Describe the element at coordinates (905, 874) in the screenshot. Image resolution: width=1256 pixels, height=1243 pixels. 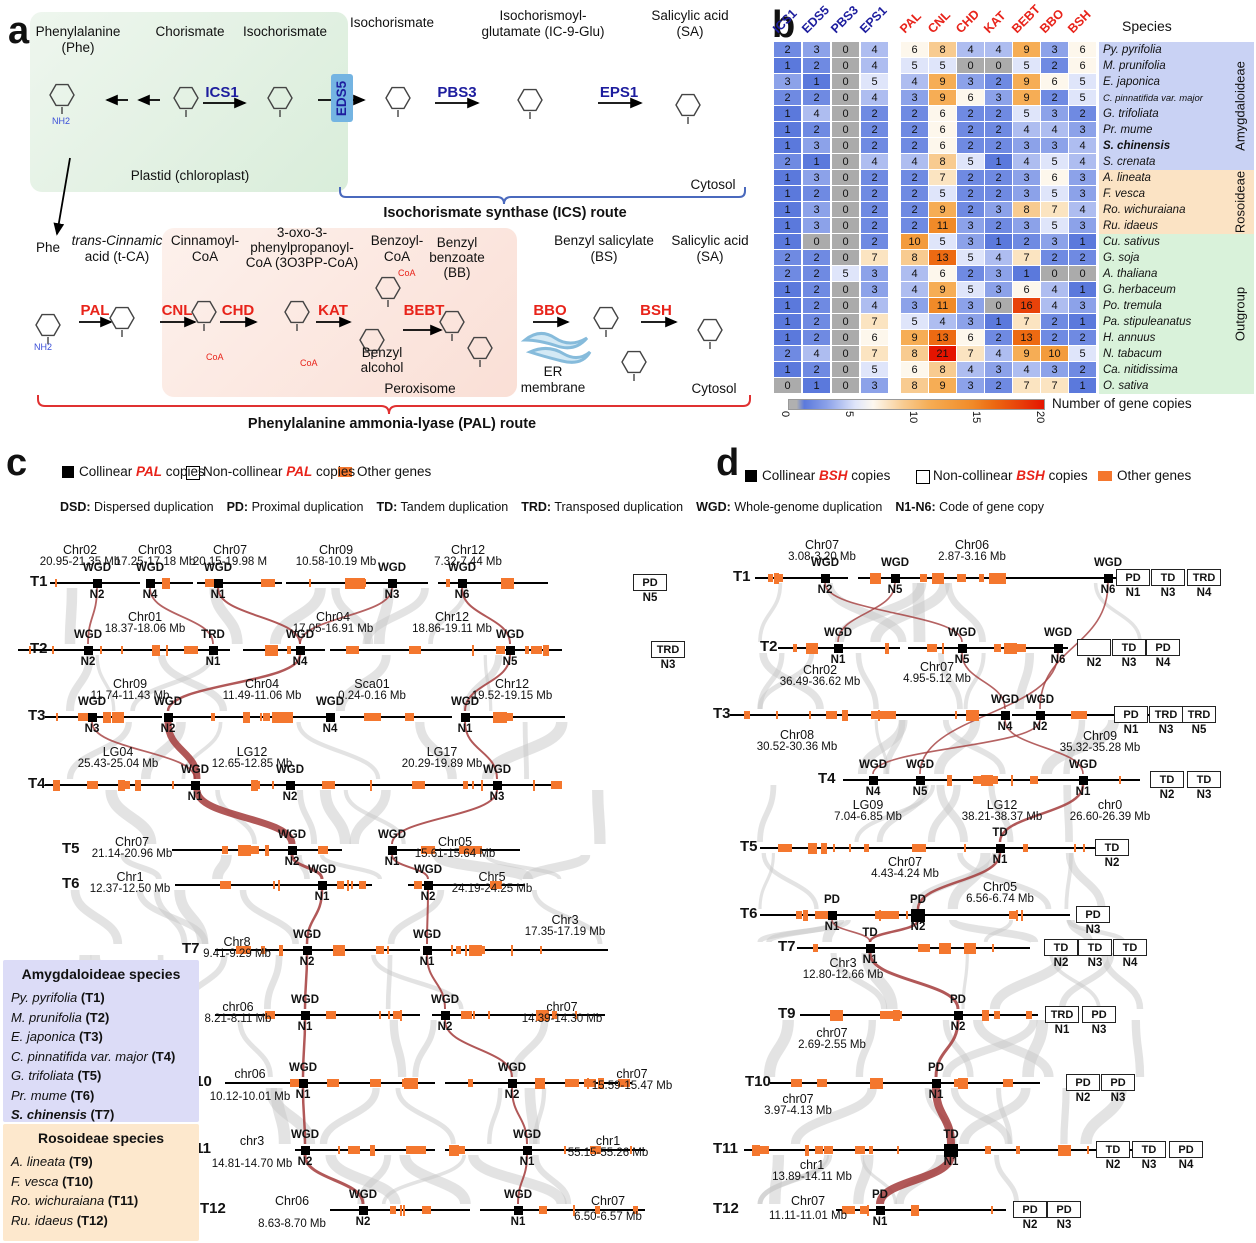
I see `chromosome-range: 4.43-4.24 Mb` at that location.